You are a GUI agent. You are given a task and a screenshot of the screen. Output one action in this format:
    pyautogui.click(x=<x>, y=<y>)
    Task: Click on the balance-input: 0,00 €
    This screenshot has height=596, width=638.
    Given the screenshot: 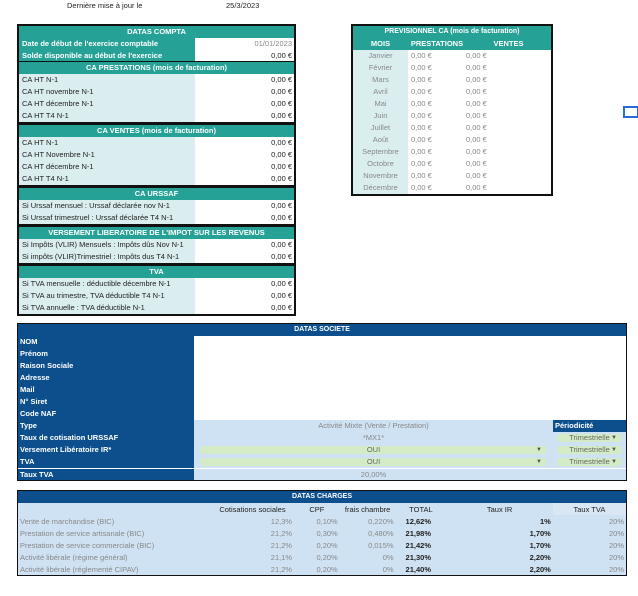 What is the action you would take?
    pyautogui.click(x=244, y=56)
    